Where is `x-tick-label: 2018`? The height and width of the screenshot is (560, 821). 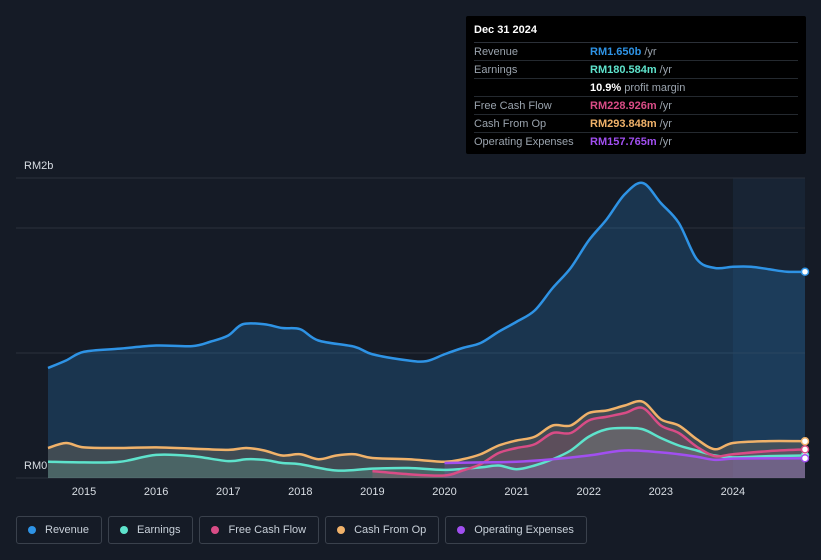 x-tick-label: 2018 is located at coordinates (300, 492).